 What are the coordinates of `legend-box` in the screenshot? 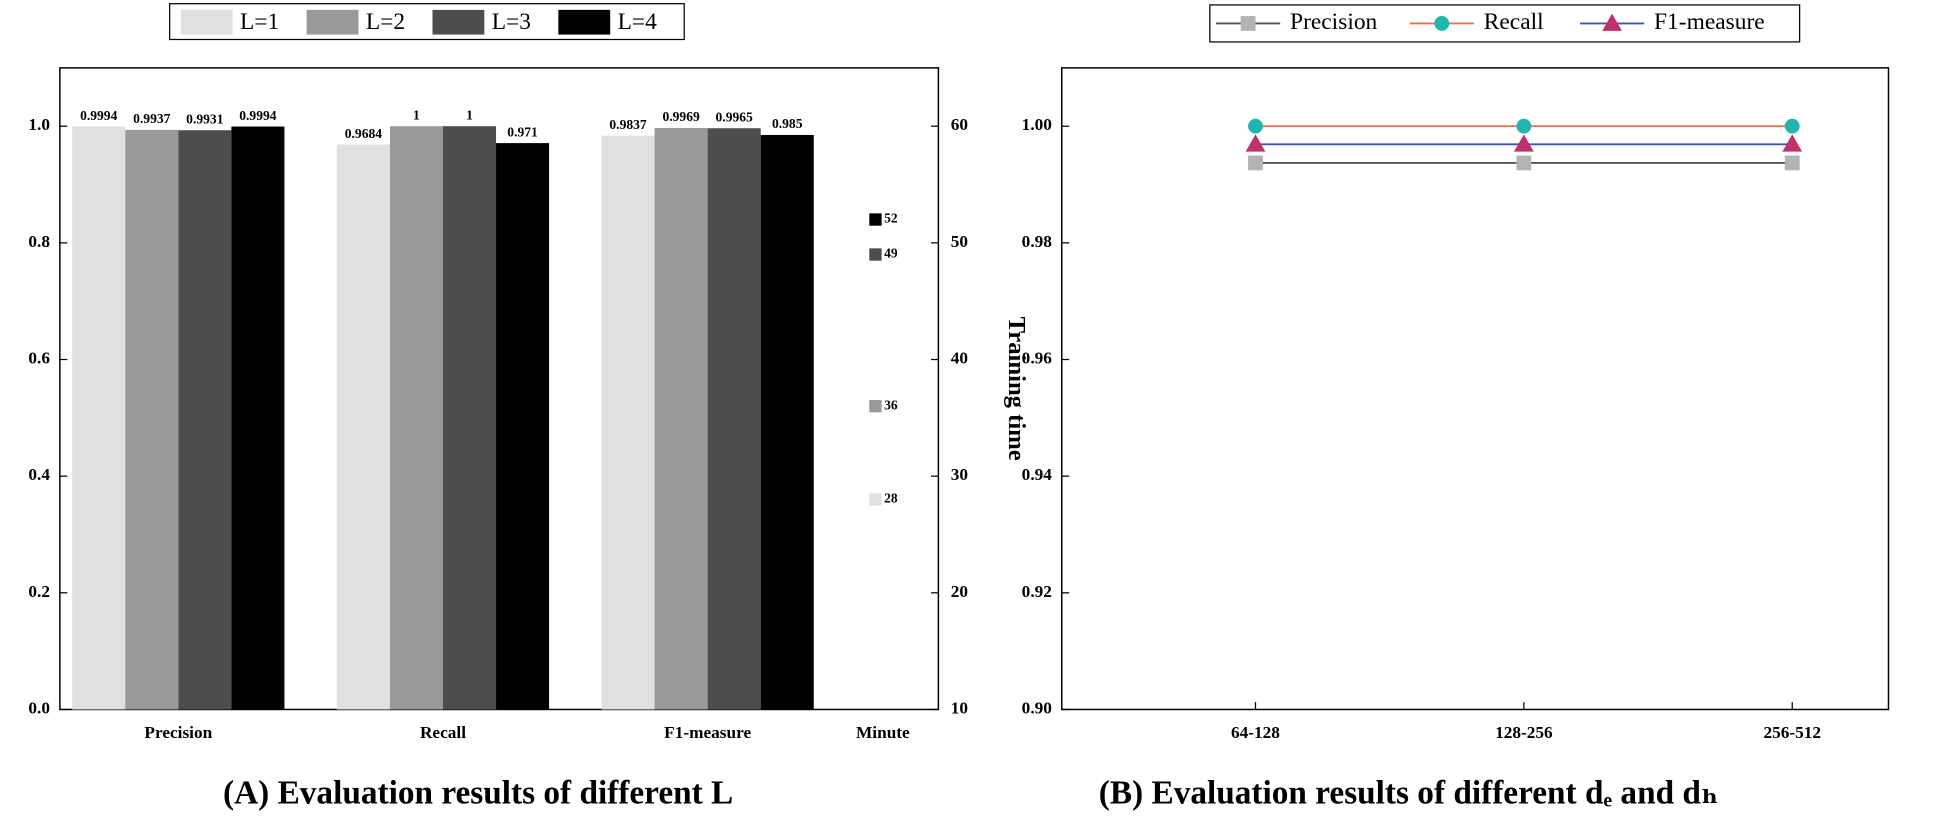 It's located at (1505, 23).